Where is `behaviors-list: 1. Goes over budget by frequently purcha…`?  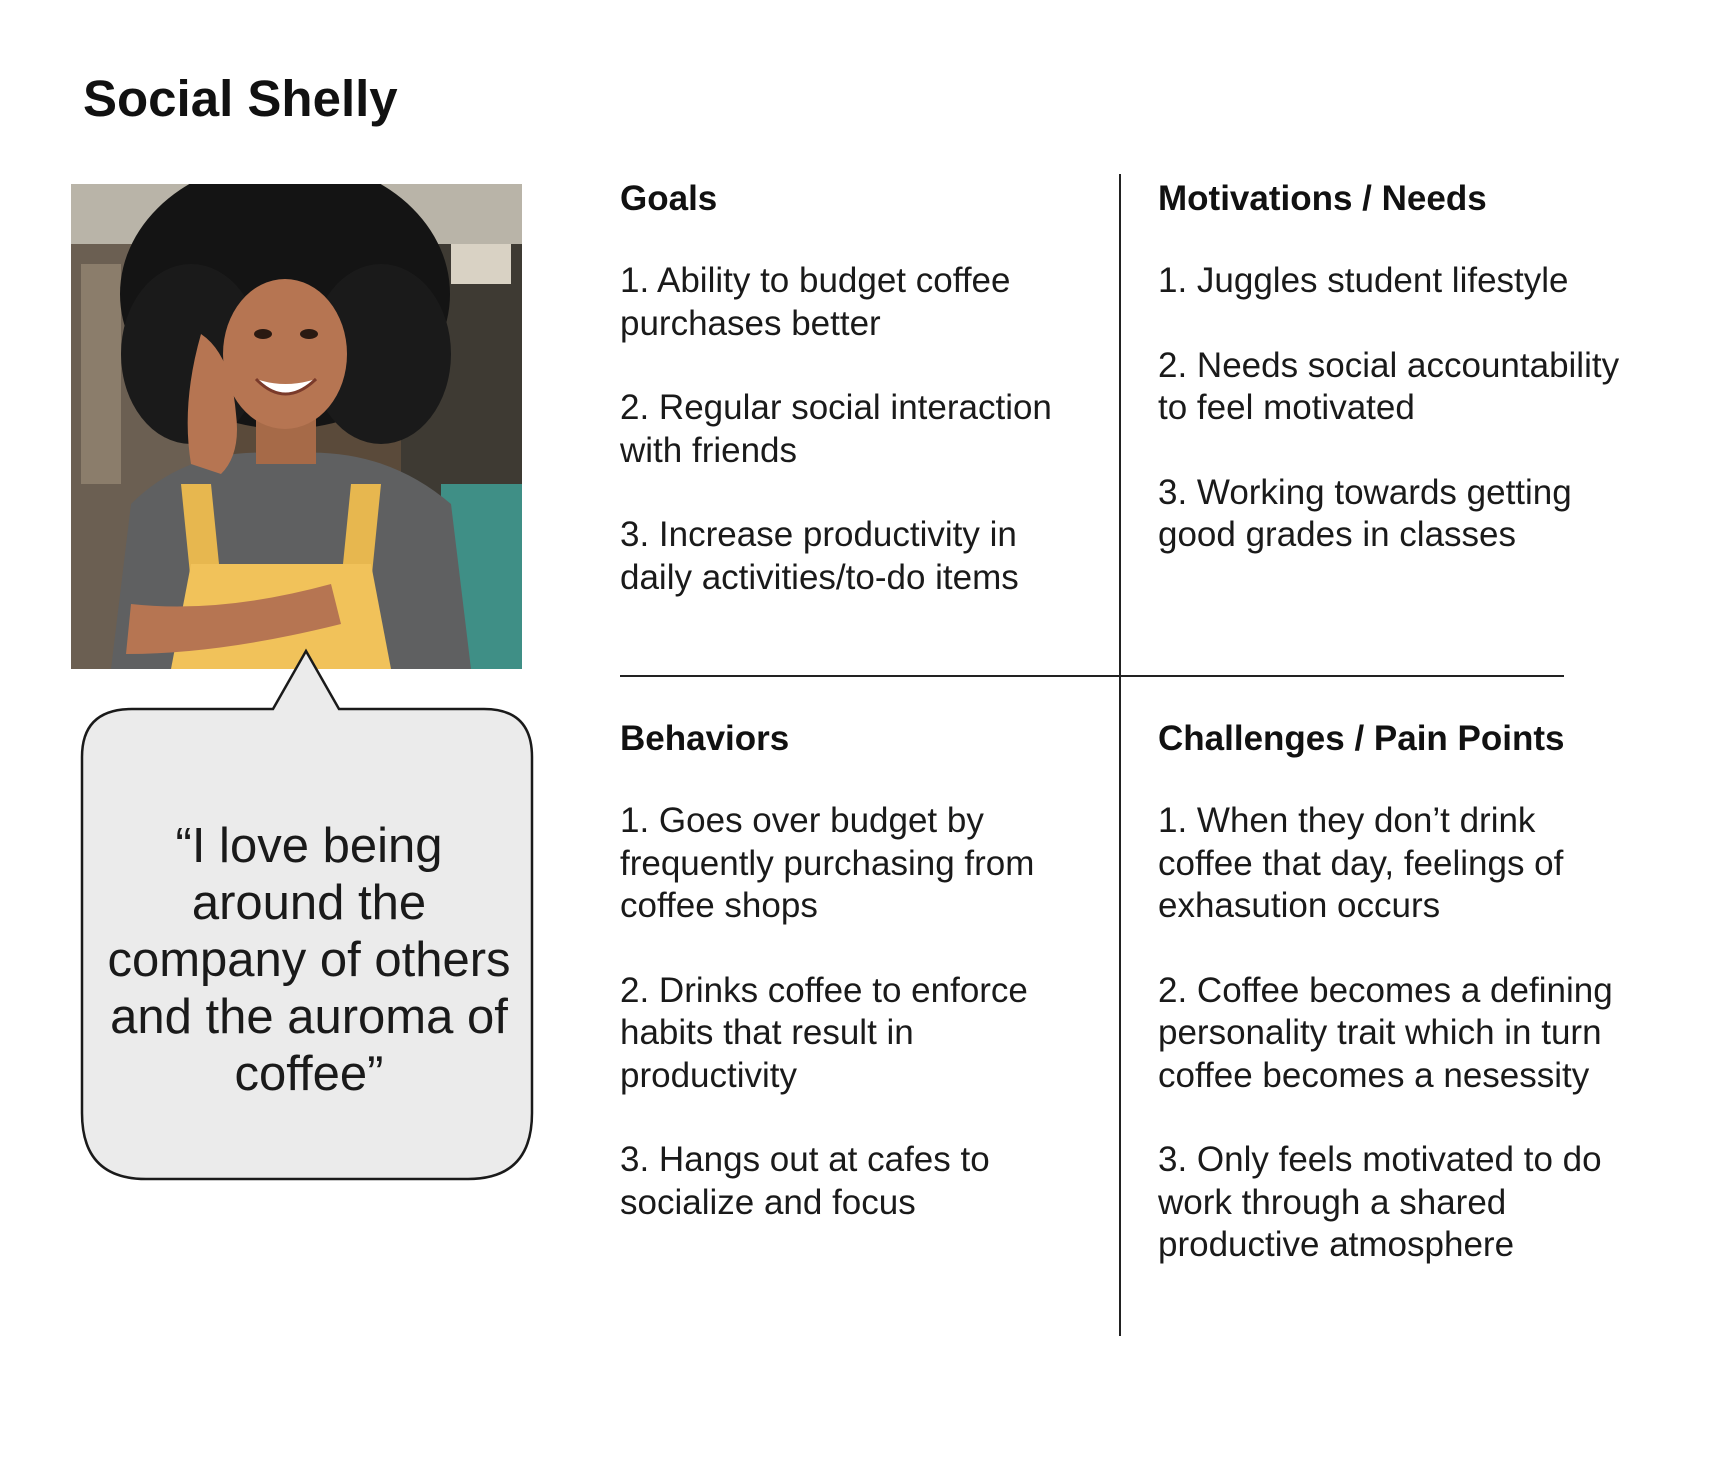 behaviors-list: 1. Goes over budget by frequently purcha… is located at coordinates (855, 1012).